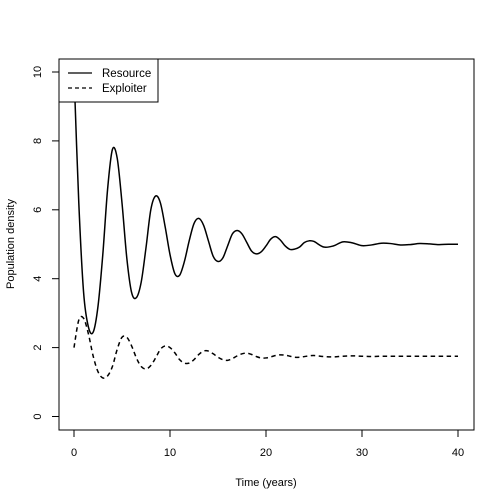 The image size is (504, 504). Describe the element at coordinates (38, 416) in the screenshot. I see `y-tick-label: 0` at that location.